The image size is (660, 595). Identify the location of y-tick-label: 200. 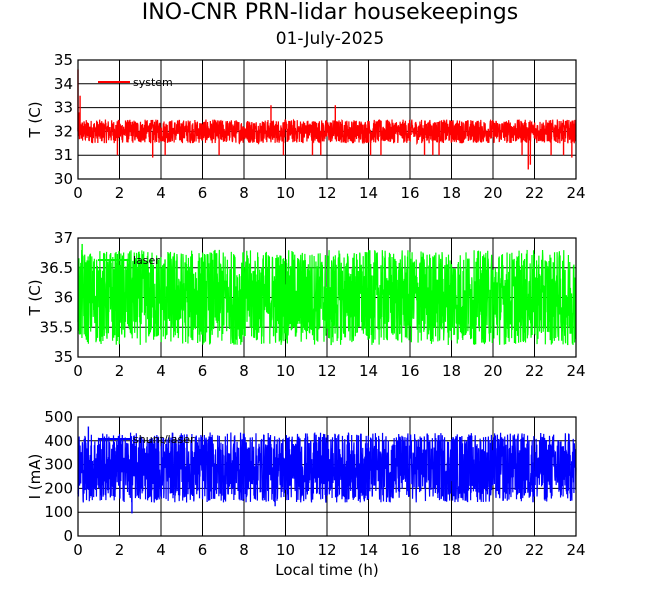
(58, 488).